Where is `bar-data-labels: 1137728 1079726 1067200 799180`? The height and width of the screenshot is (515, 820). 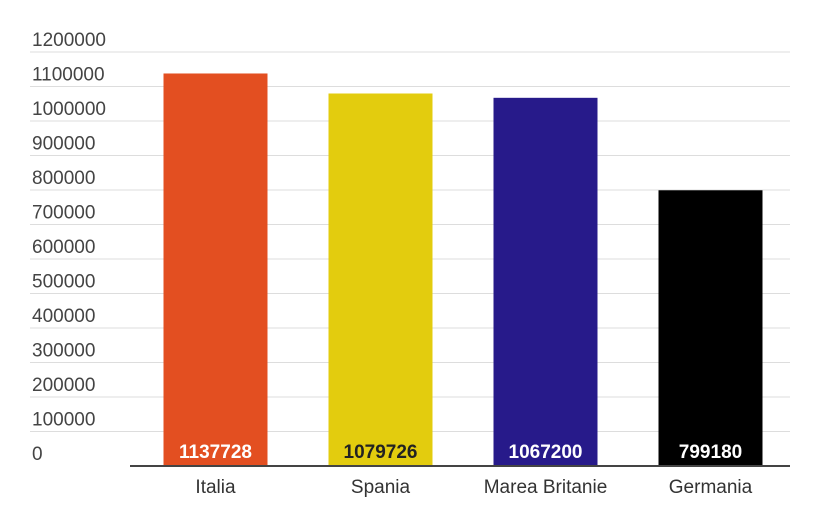
bar-data-labels: 1137728 1079726 1067200 799180 is located at coordinates (460, 452).